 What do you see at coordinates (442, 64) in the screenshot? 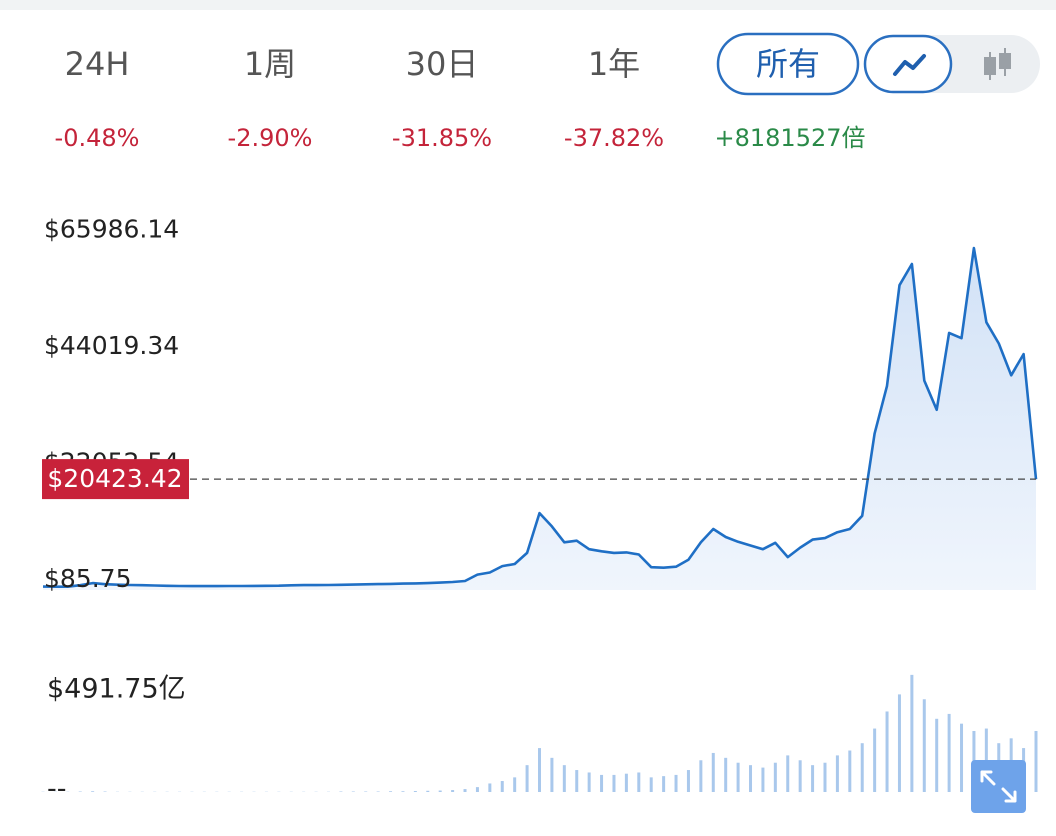
I see `range-tab: 30日` at bounding box center [442, 64].